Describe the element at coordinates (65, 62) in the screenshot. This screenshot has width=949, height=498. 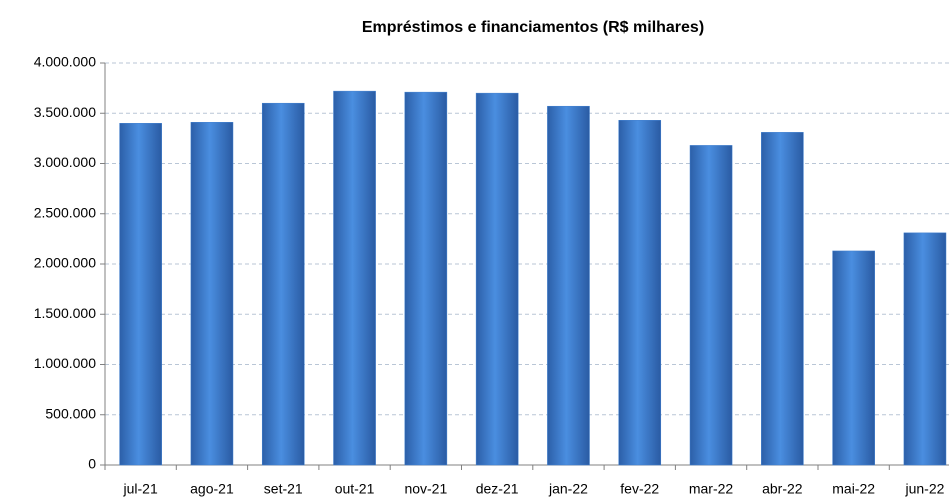
I see `y-tick-label: 4.000.000` at that location.